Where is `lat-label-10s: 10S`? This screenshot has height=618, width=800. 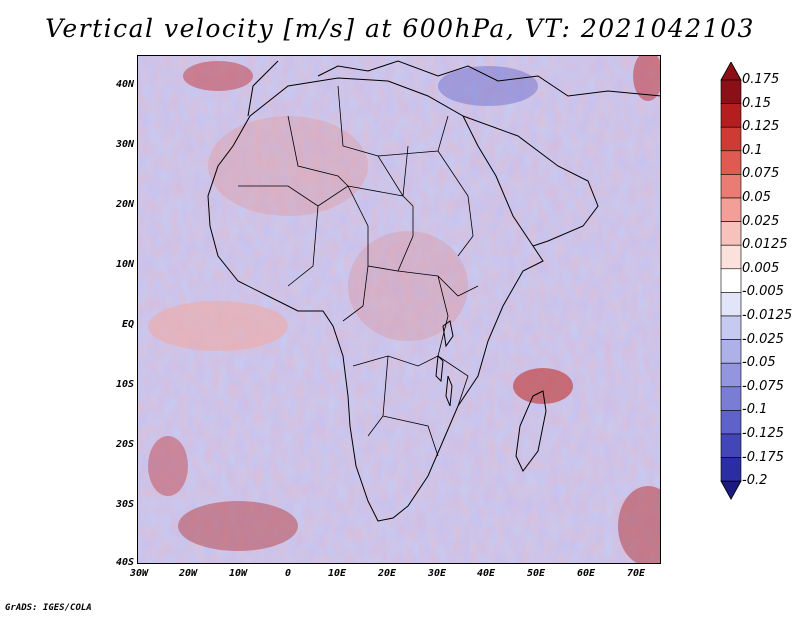 lat-label-10s: 10S is located at coordinates (124, 384).